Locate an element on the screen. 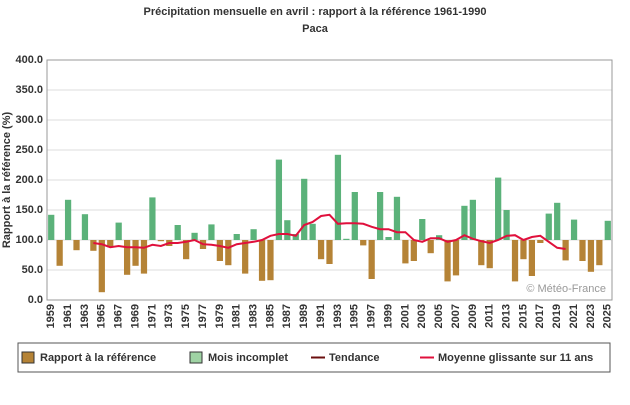 The height and width of the screenshot is (405, 630). x-tick-label: 1983 is located at coordinates (254, 316).